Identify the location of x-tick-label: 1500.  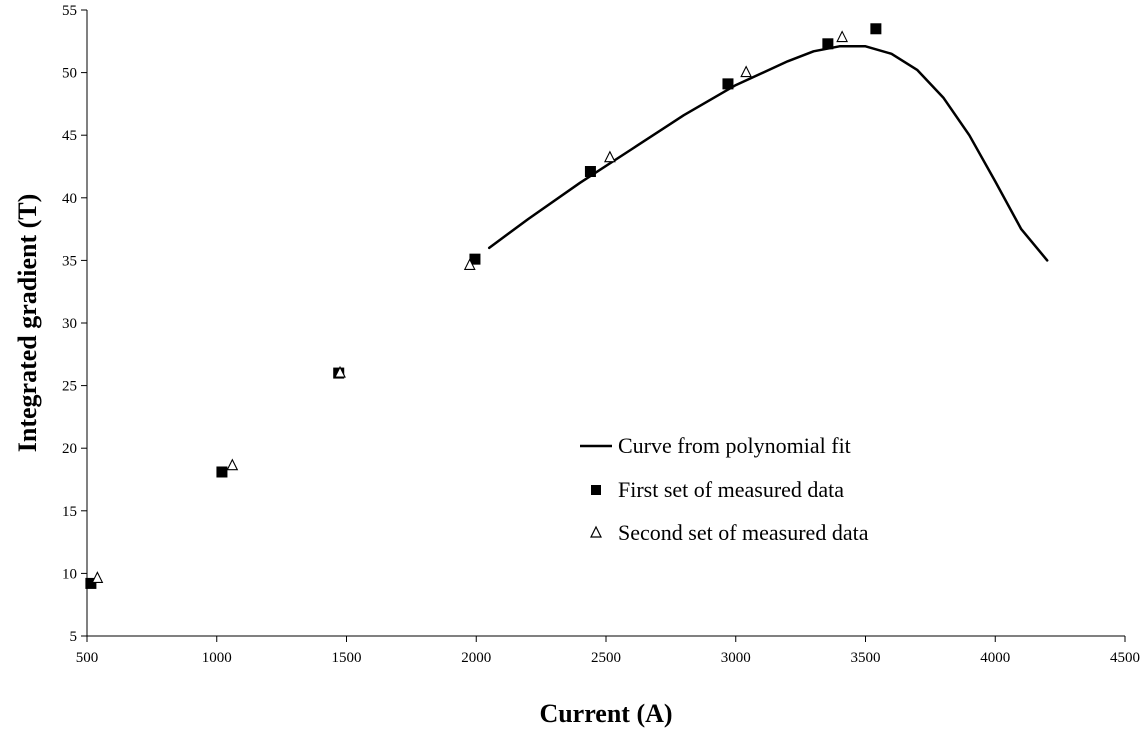
(347, 658).